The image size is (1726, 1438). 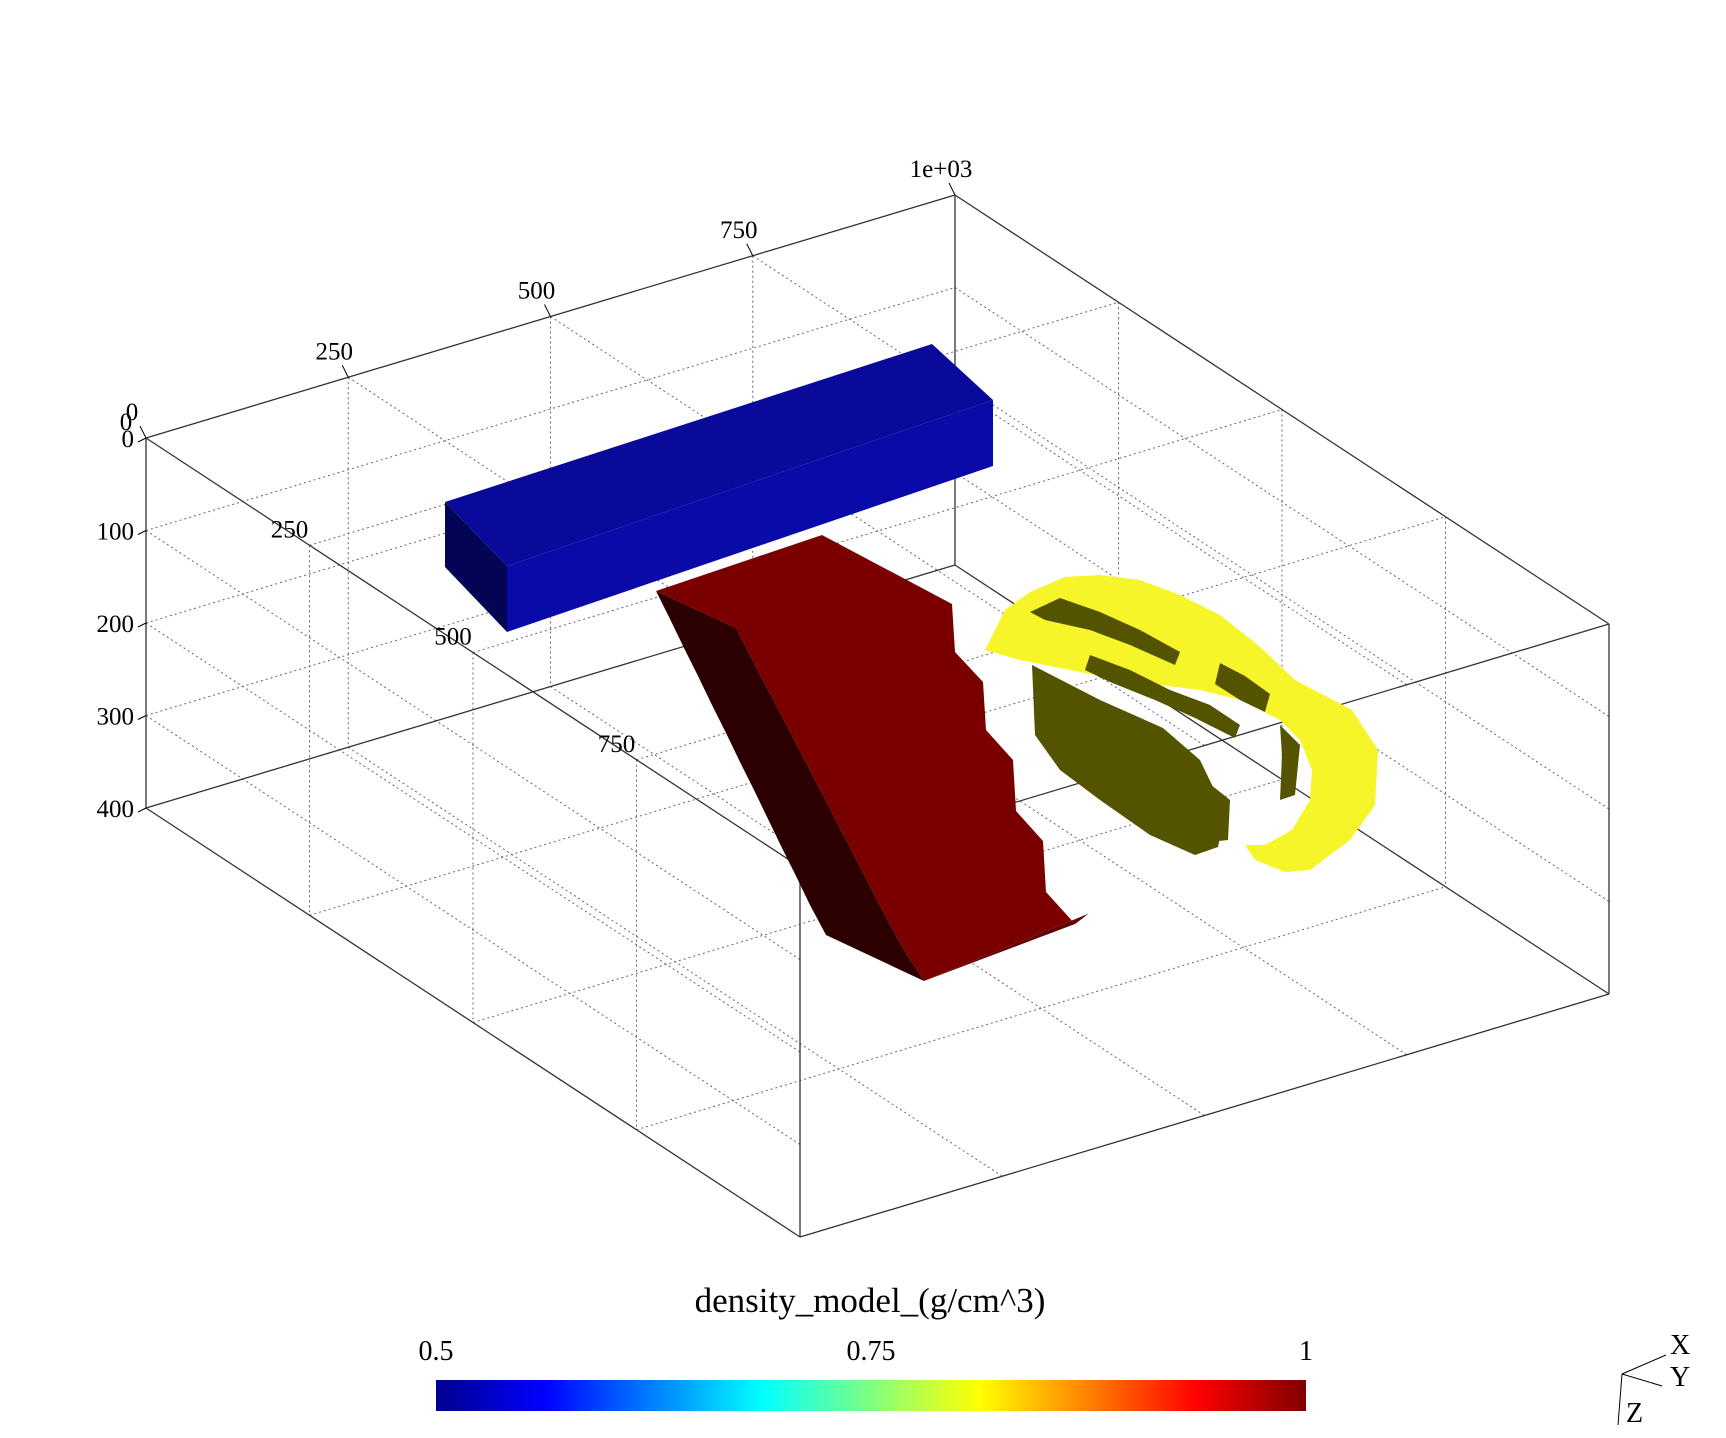 What do you see at coordinates (453, 637) in the screenshot?
I see `y-tick-label: 500` at bounding box center [453, 637].